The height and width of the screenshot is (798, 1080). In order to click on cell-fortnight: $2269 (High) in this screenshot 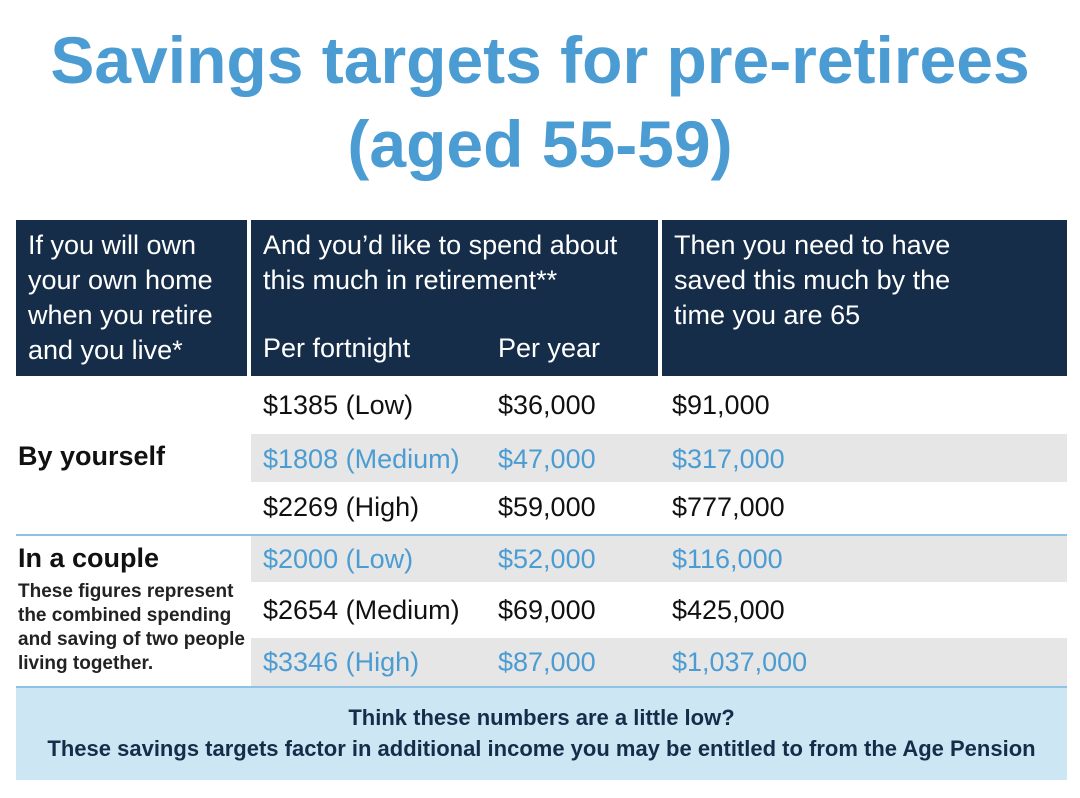, I will do `click(341, 507)`.